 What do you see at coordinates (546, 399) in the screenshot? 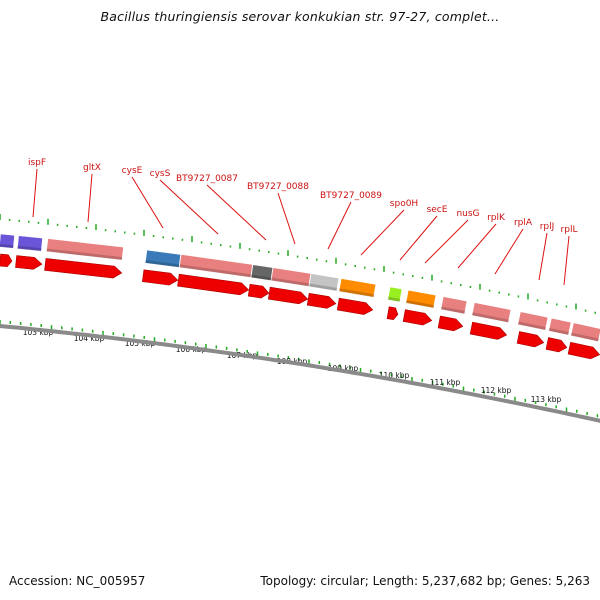
I see `kbp-label: 113 kbp` at bounding box center [546, 399].